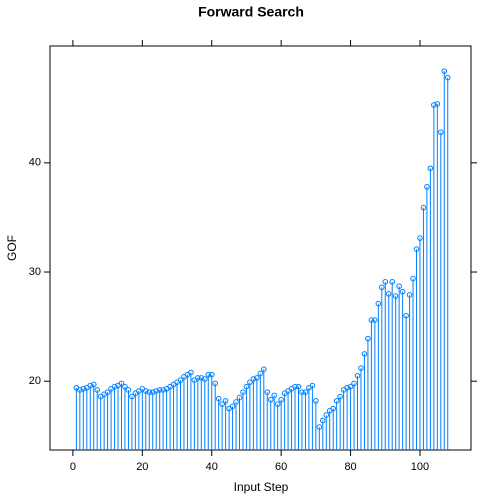 The height and width of the screenshot is (504, 504). Describe the element at coordinates (12, 248) in the screenshot. I see `y-axis-label: GOF` at that location.